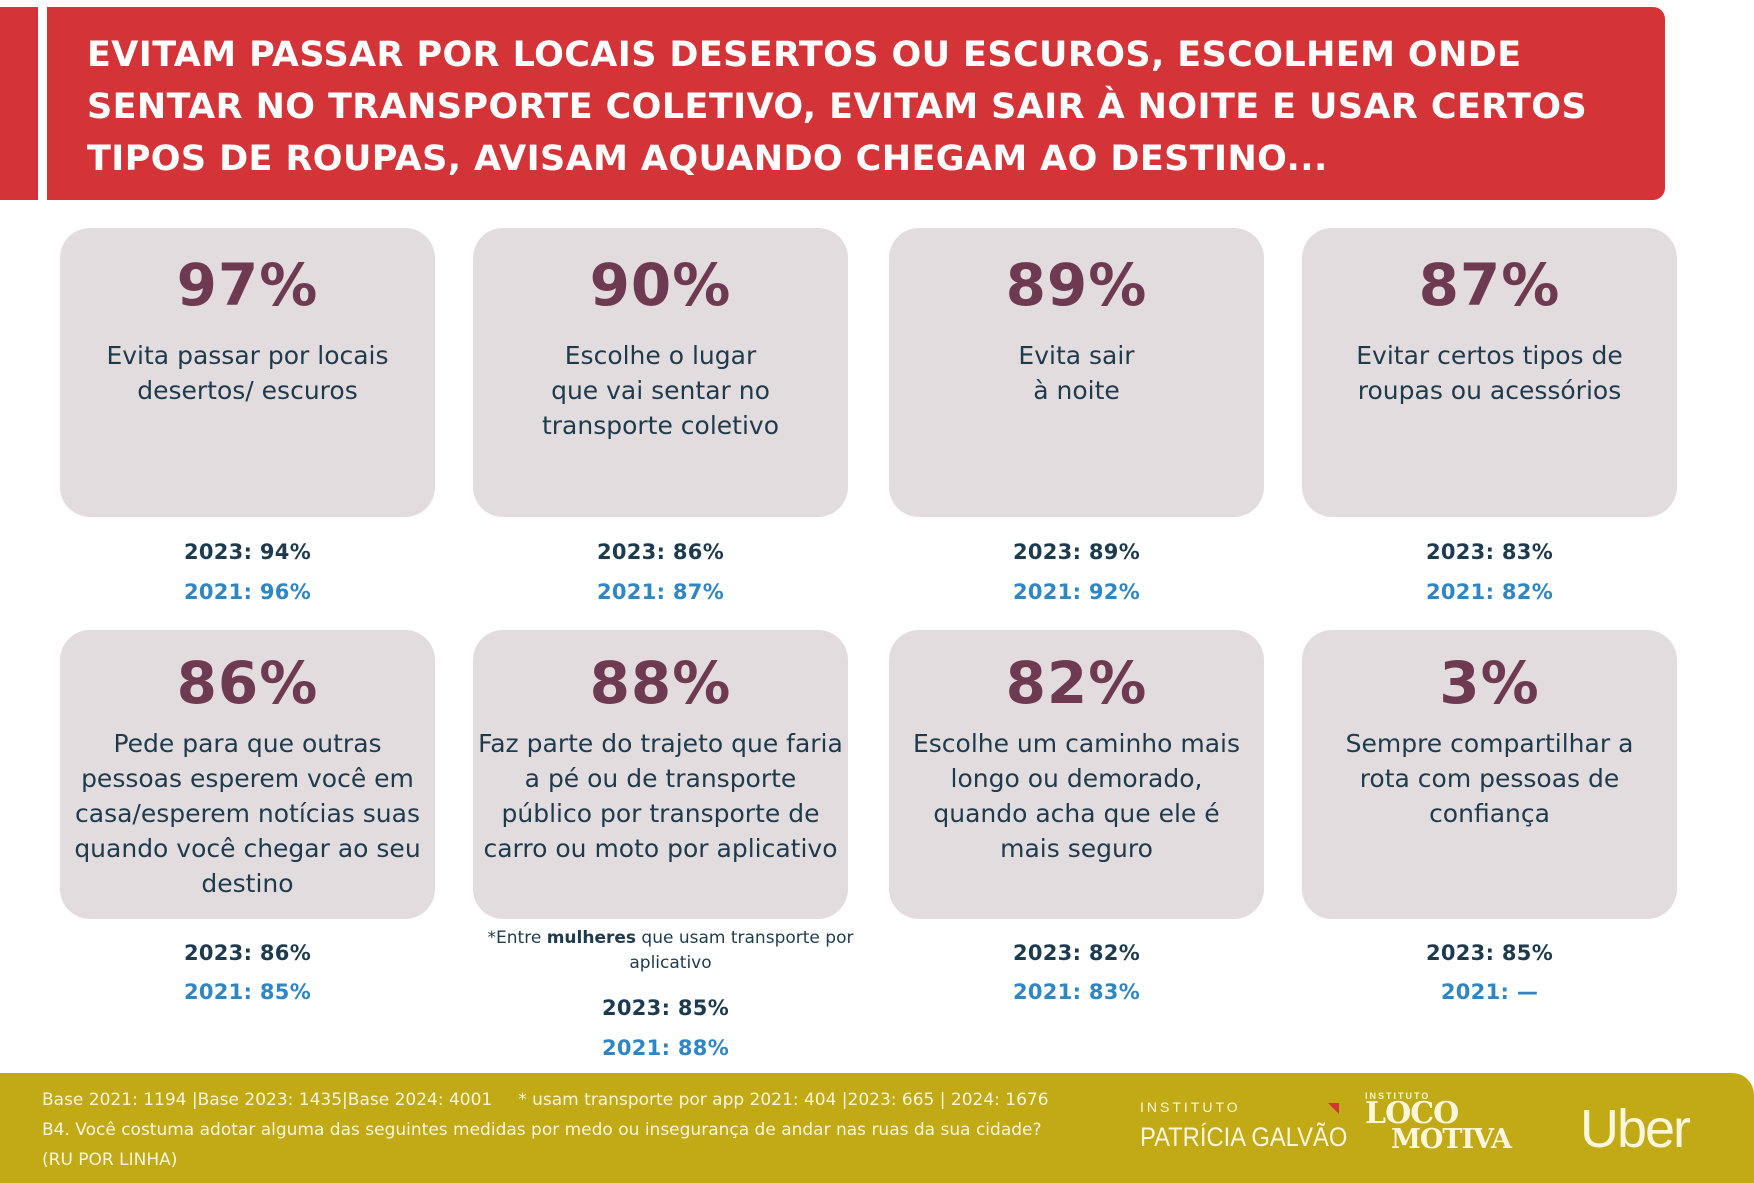  What do you see at coordinates (1635, 1129) in the screenshot?
I see `uber-logo: Uber` at bounding box center [1635, 1129].